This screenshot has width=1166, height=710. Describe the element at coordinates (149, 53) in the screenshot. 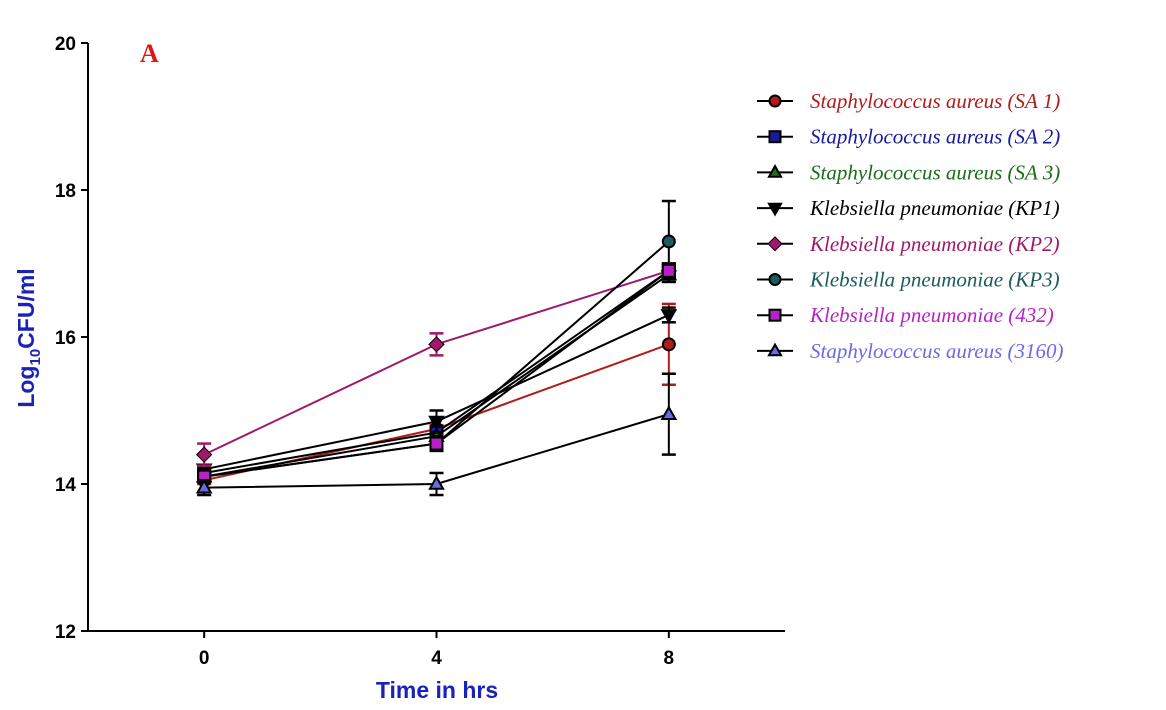

I see `panel-label: A` at that location.